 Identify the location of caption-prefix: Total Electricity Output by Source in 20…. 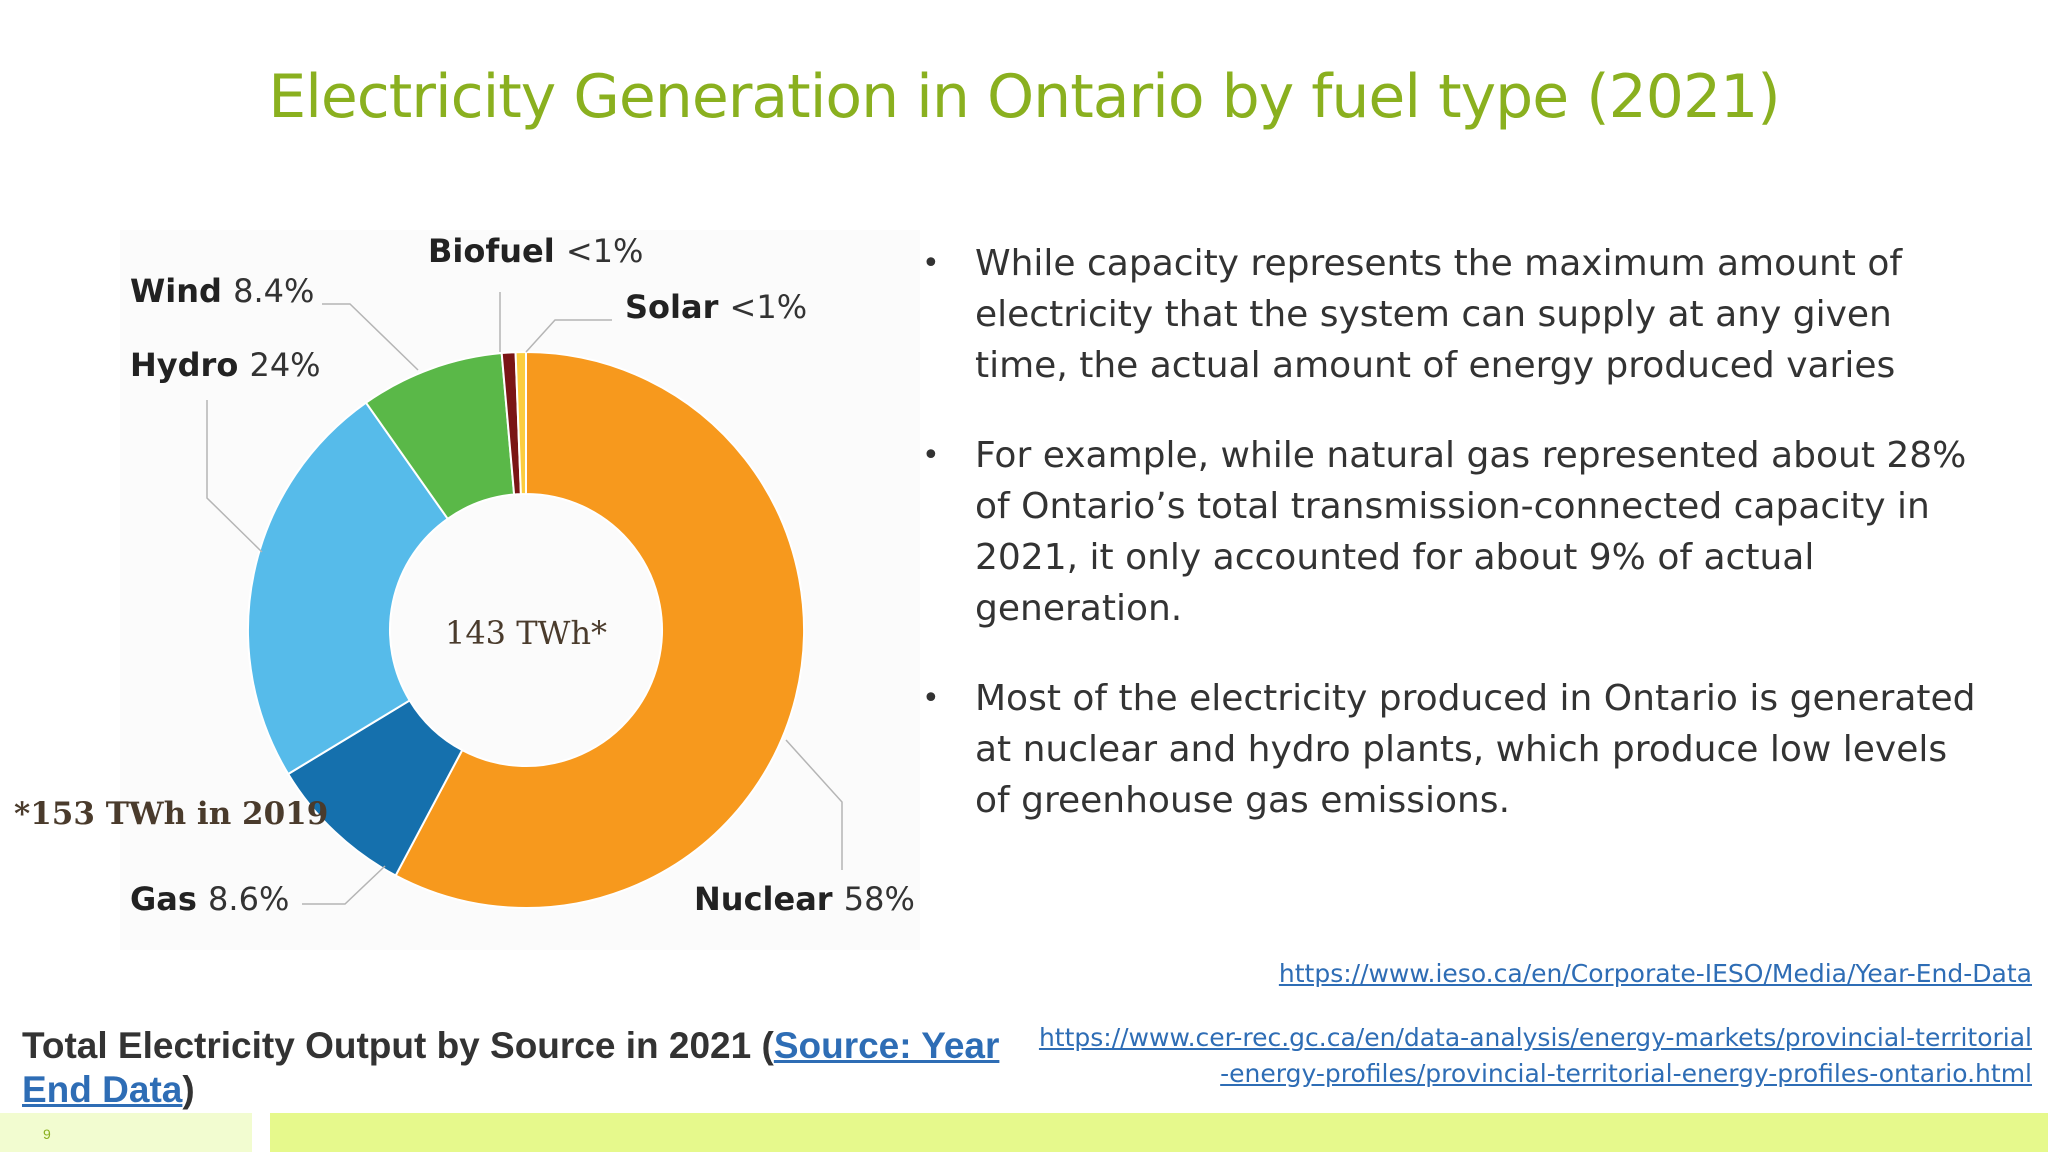
(398, 1045).